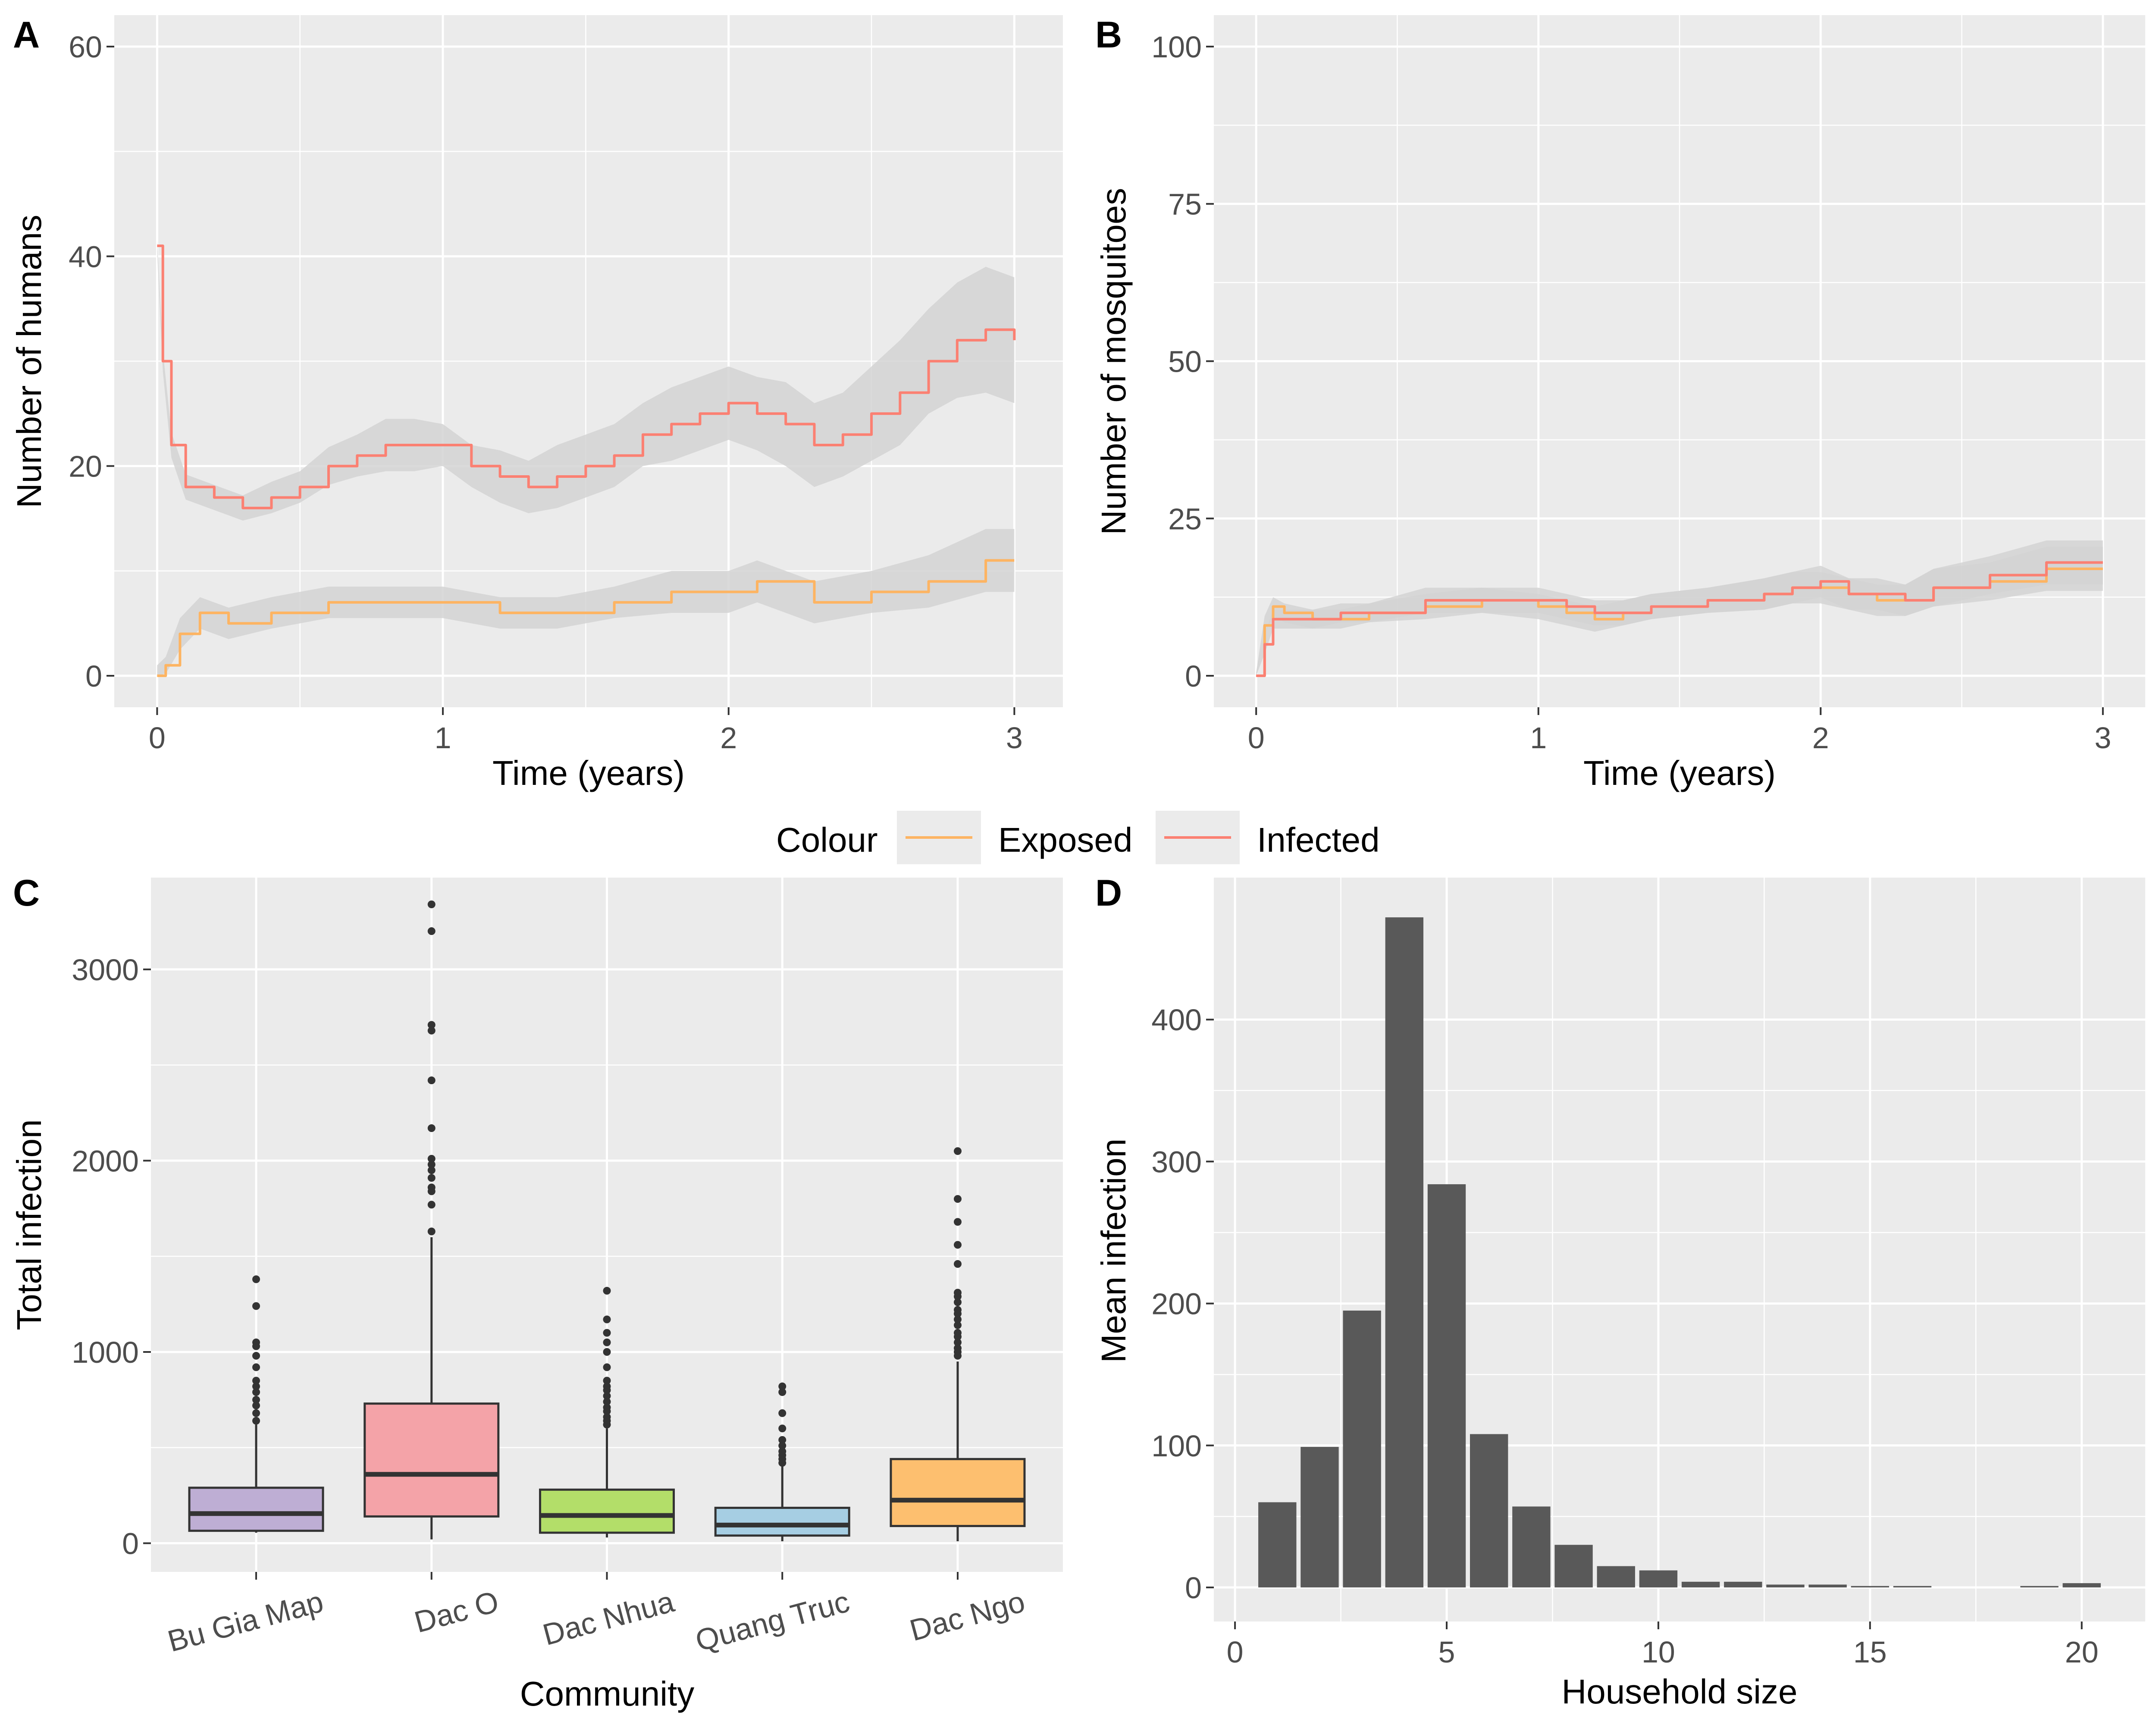 The height and width of the screenshot is (1725, 2156). What do you see at coordinates (443, 738) in the screenshot?
I see `panel-a-x-tick-label: 1` at bounding box center [443, 738].